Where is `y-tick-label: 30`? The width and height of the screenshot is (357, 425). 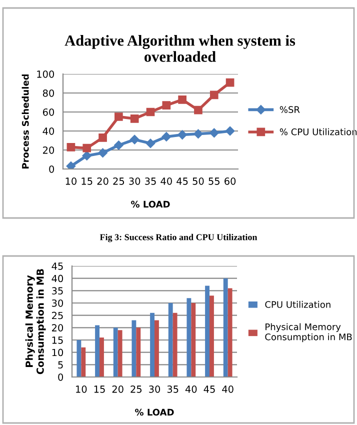 y-tick-label: 30 is located at coordinates (58, 303).